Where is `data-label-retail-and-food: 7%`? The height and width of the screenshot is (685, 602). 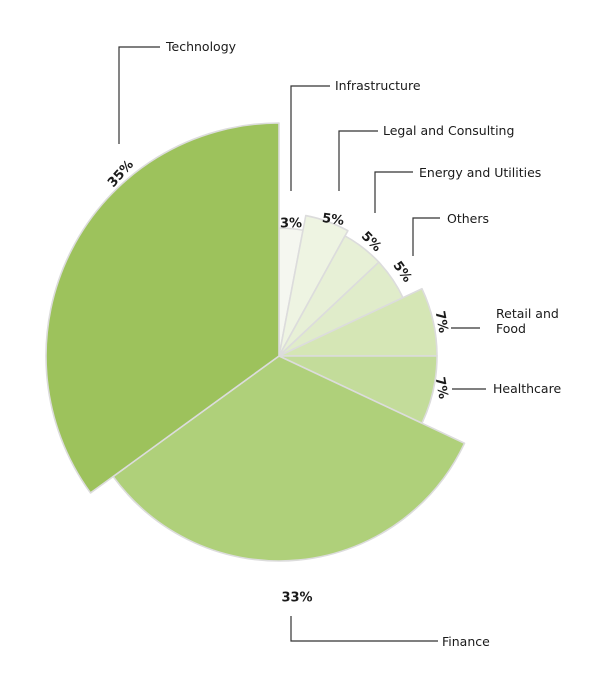 data-label-retail-and-food: 7% is located at coordinates (441, 322).